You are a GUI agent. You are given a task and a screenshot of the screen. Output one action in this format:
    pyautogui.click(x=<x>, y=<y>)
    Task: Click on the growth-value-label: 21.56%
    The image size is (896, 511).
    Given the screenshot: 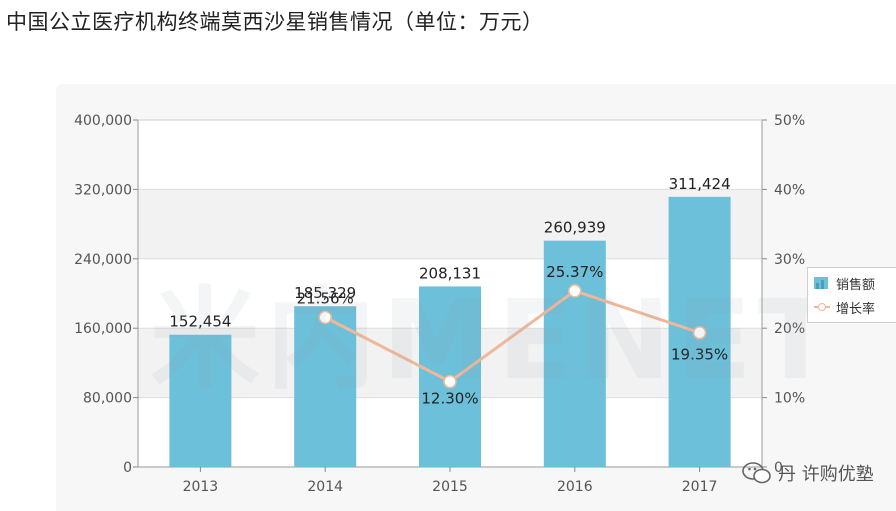 What is the action you would take?
    pyautogui.click(x=325, y=298)
    